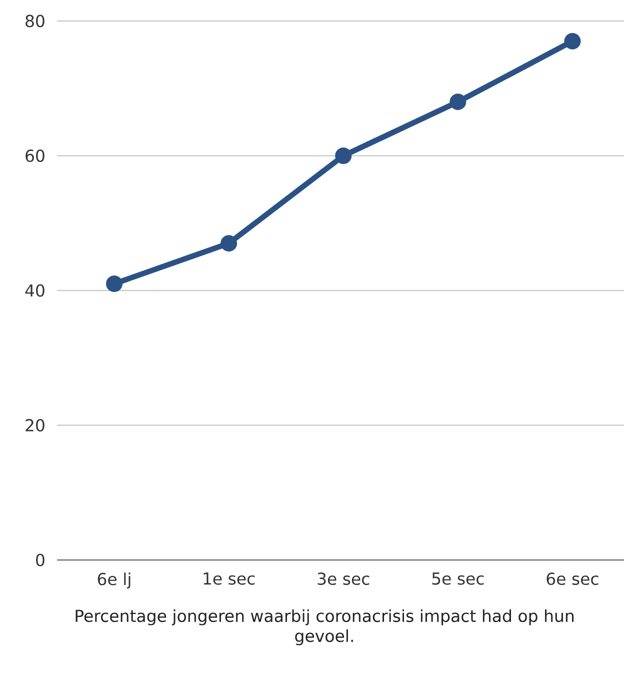 This screenshot has height=677, width=624. Describe the element at coordinates (35, 156) in the screenshot. I see `y-tick-label: 60` at that location.